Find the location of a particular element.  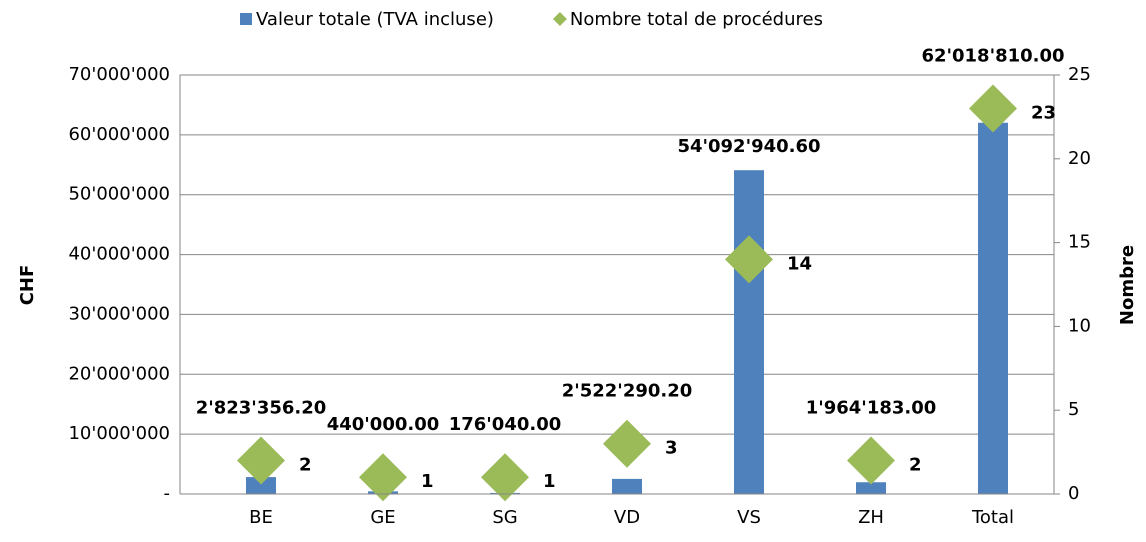

y-tick-label: 30'000'000 is located at coordinates (119, 313).